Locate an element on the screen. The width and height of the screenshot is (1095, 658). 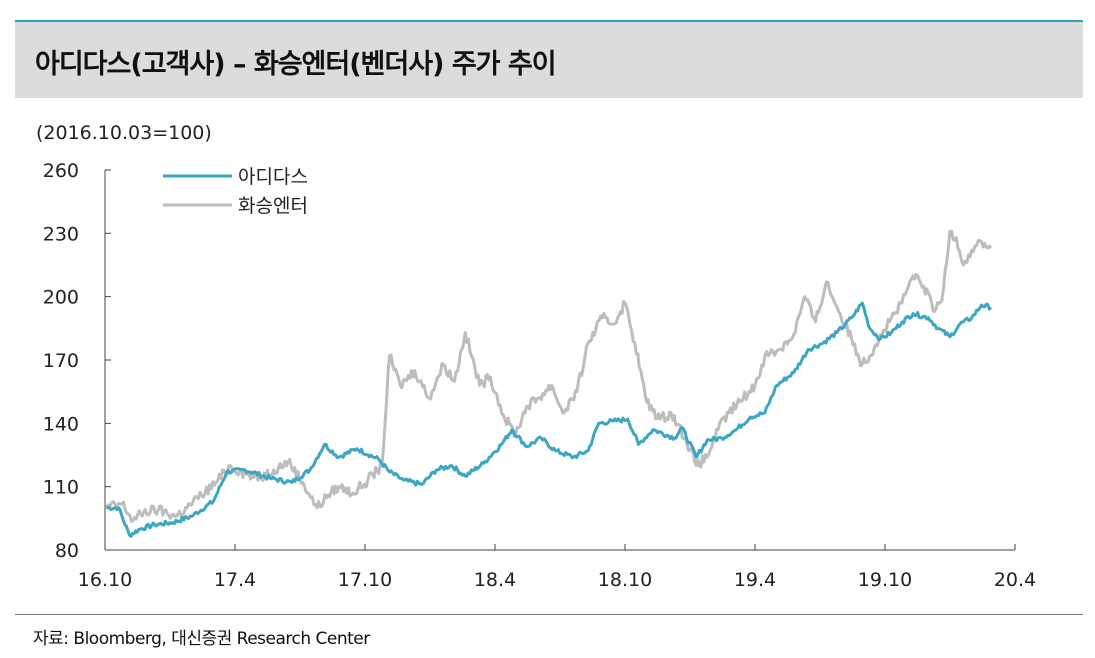
legend-label: 화승엔터 is located at coordinates (273, 206).